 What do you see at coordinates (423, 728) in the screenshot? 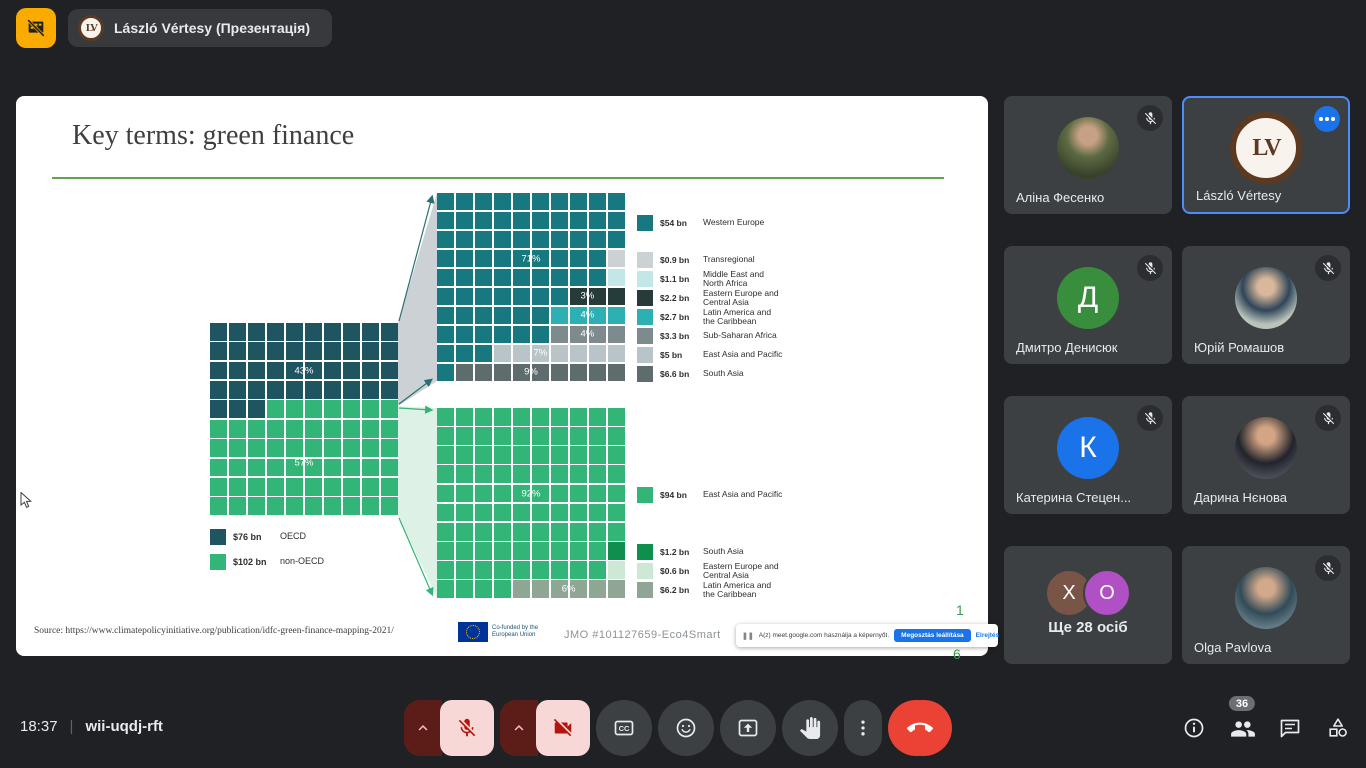
I see `mic-options-button` at bounding box center [423, 728].